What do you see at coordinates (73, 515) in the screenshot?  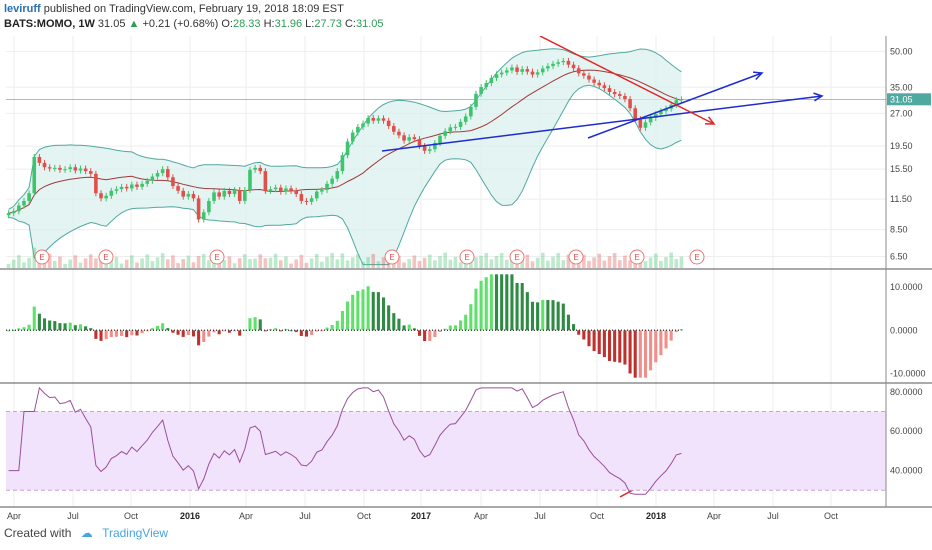 I see `x-axis-label: Jul` at bounding box center [73, 515].